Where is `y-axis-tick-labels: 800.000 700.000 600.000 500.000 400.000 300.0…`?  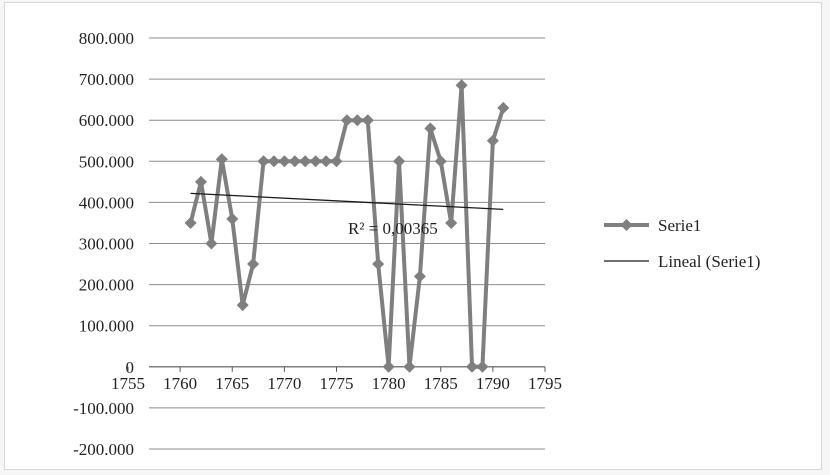
y-axis-tick-labels: 800.000 700.000 600.000 500.000 400.000 300.0… is located at coordinates (103, 244).